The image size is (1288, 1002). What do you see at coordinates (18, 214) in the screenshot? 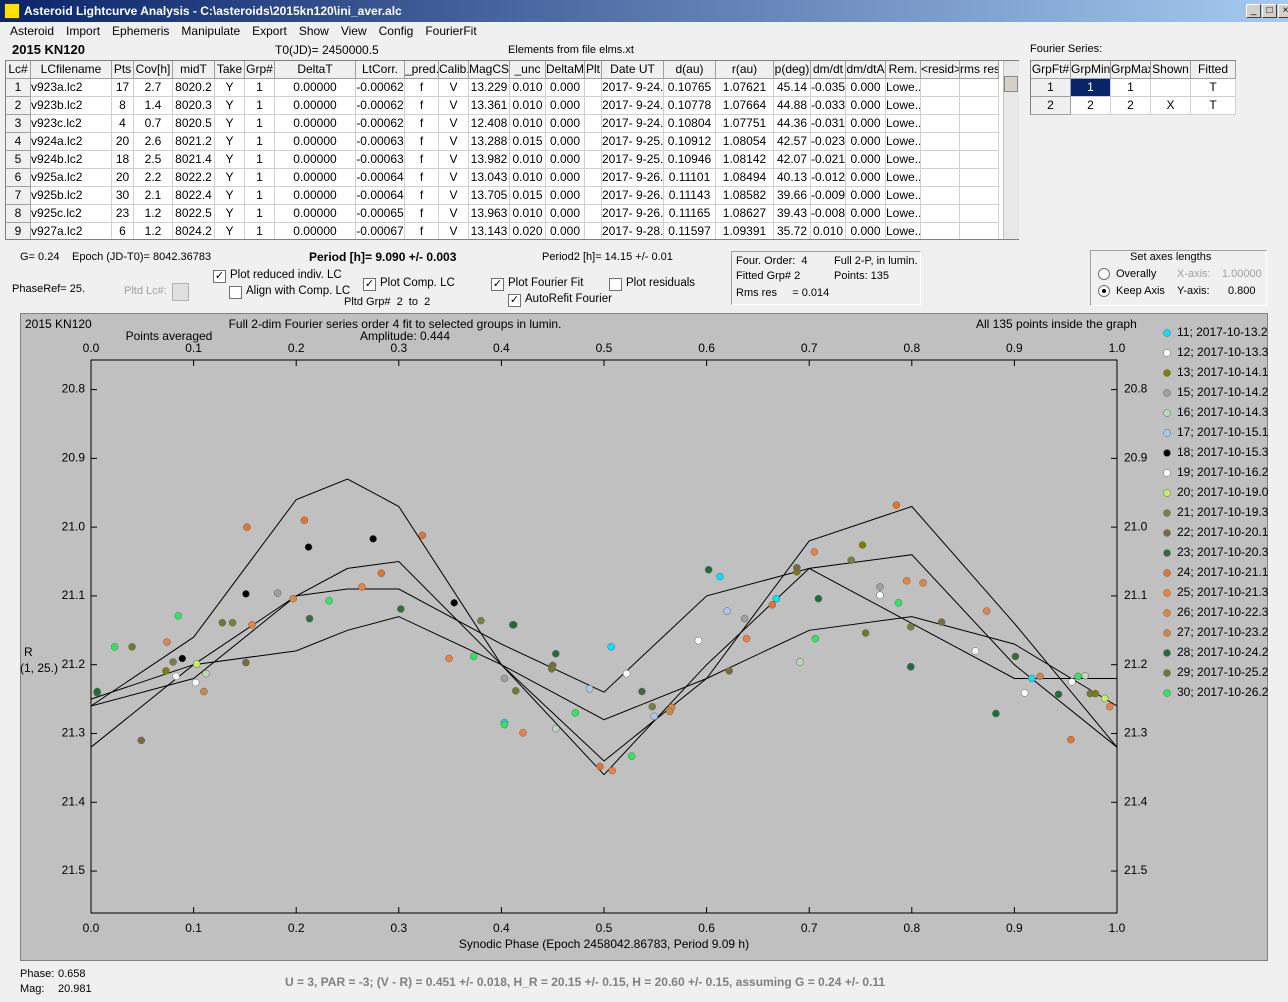
I see `row-header: 8` at bounding box center [18, 214].